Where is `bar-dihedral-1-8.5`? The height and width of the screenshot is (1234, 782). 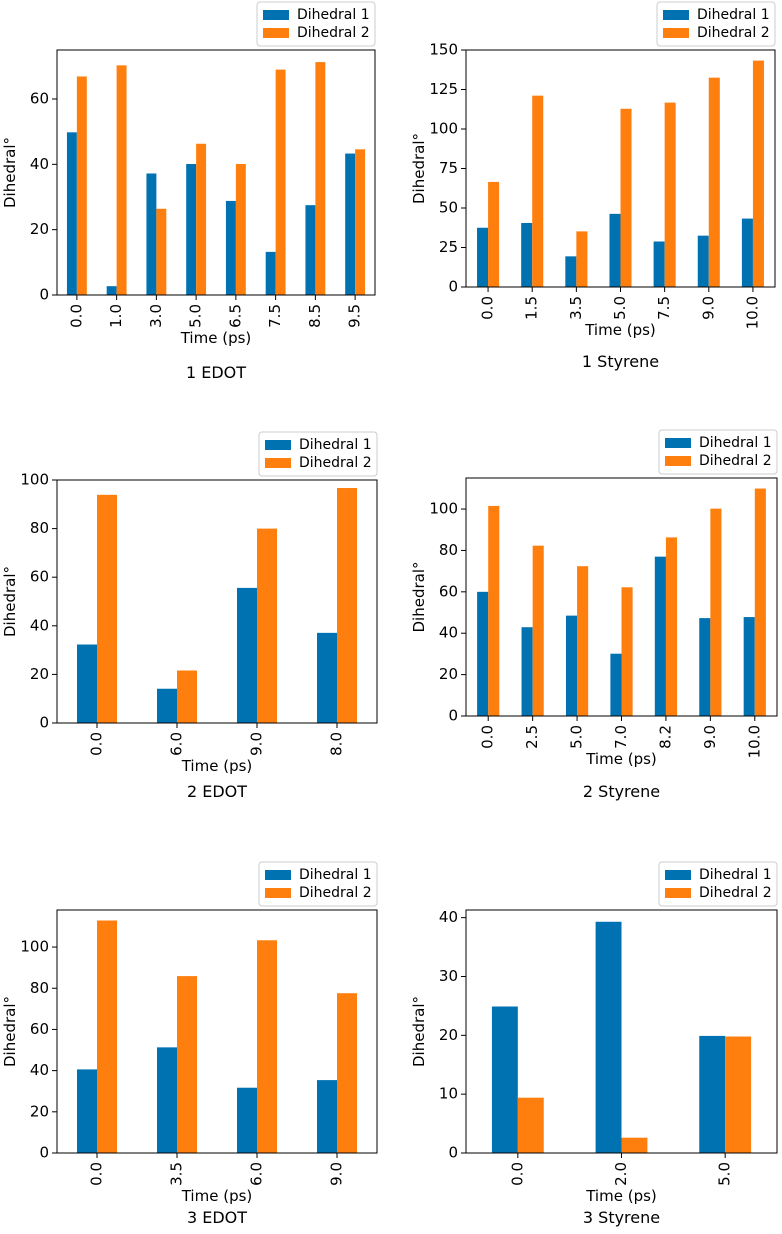 bar-dihedral-1-8.5 is located at coordinates (310, 250).